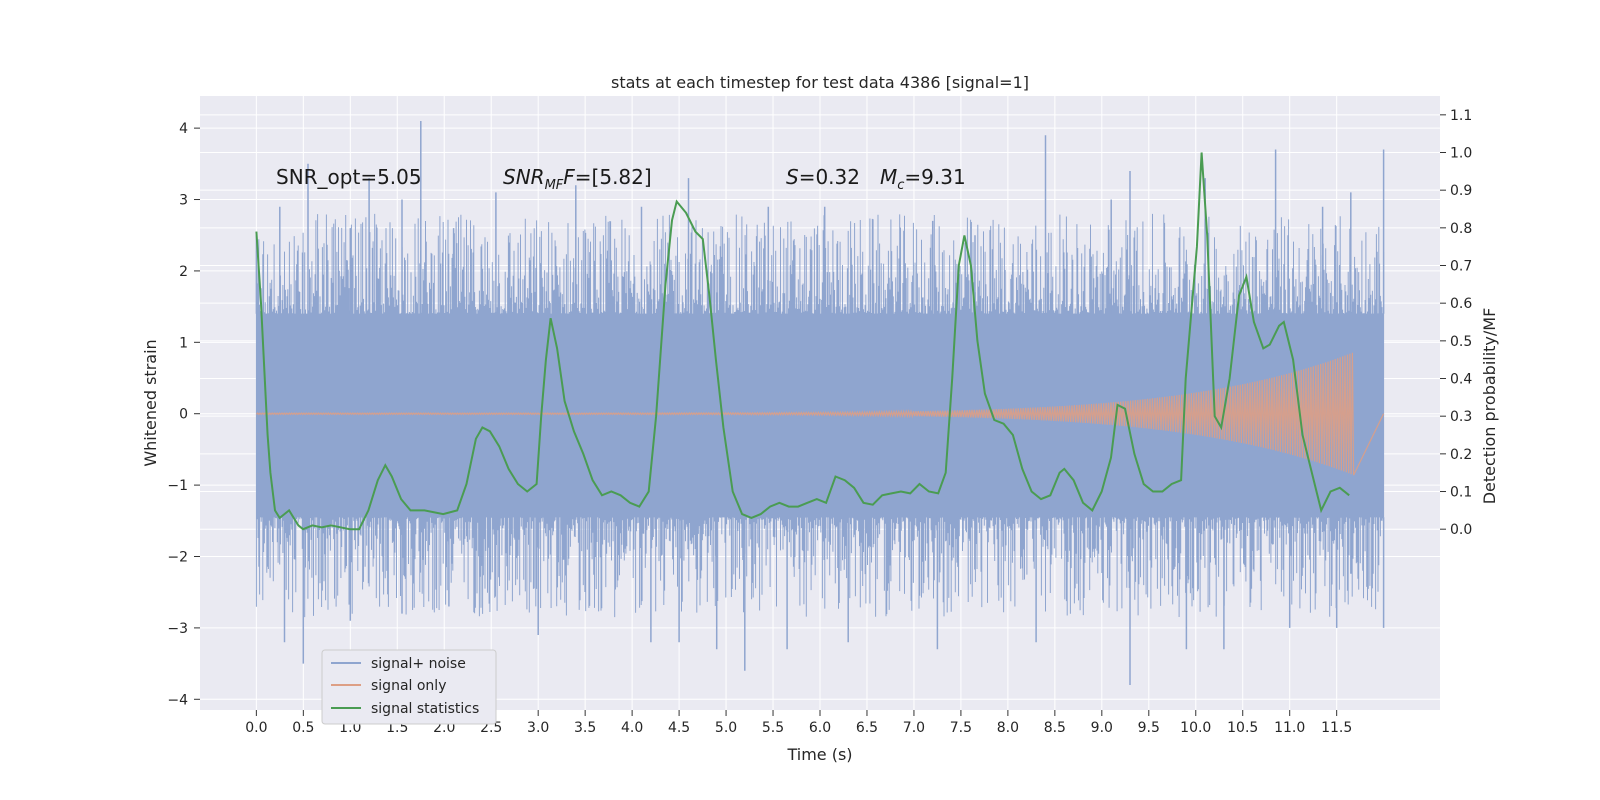  What do you see at coordinates (303, 728) in the screenshot?
I see `x-tick-label: 0.5` at bounding box center [303, 728].